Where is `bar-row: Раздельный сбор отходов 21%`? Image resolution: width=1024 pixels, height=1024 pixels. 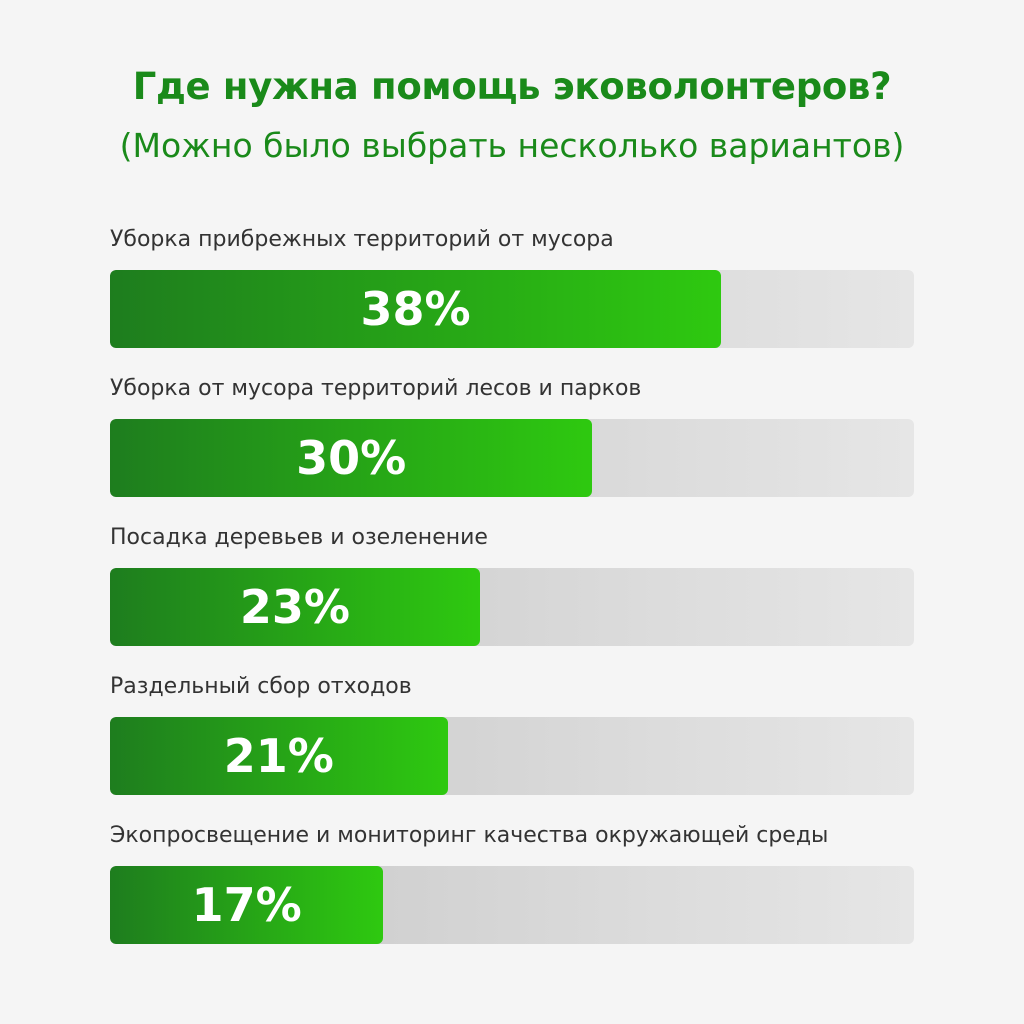
bar-row: Раздельный сбор отходов 21% is located at coordinates (512, 733).